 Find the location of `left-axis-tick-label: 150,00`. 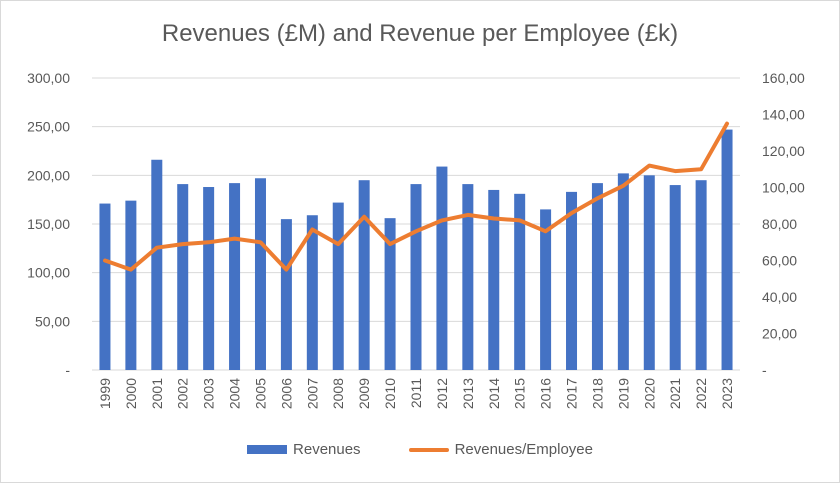

left-axis-tick-label: 150,00 is located at coordinates (48, 224).